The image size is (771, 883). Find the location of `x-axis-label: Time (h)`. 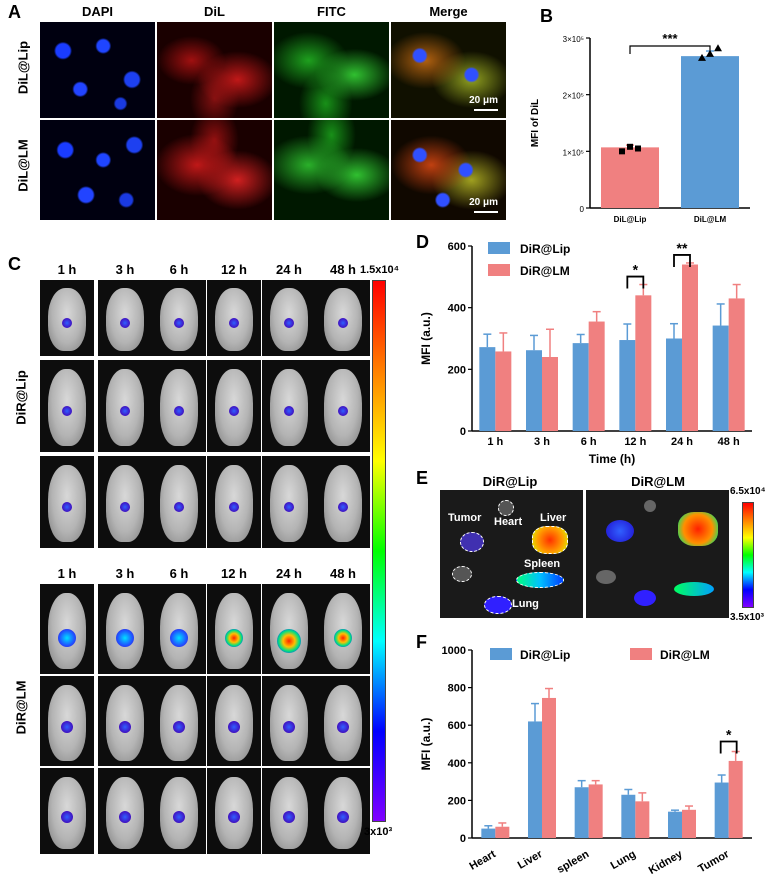

x-axis-label: Time (h) is located at coordinates (612, 459).